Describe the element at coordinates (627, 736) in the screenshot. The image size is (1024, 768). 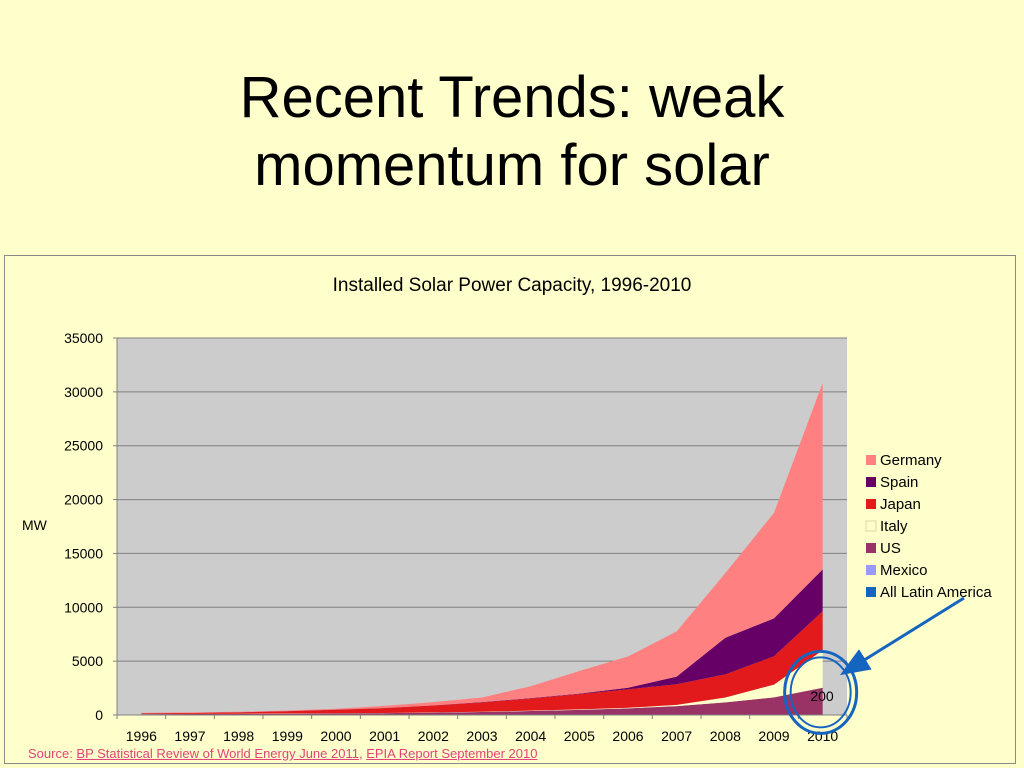
I see `x-tick-label: 2006` at that location.